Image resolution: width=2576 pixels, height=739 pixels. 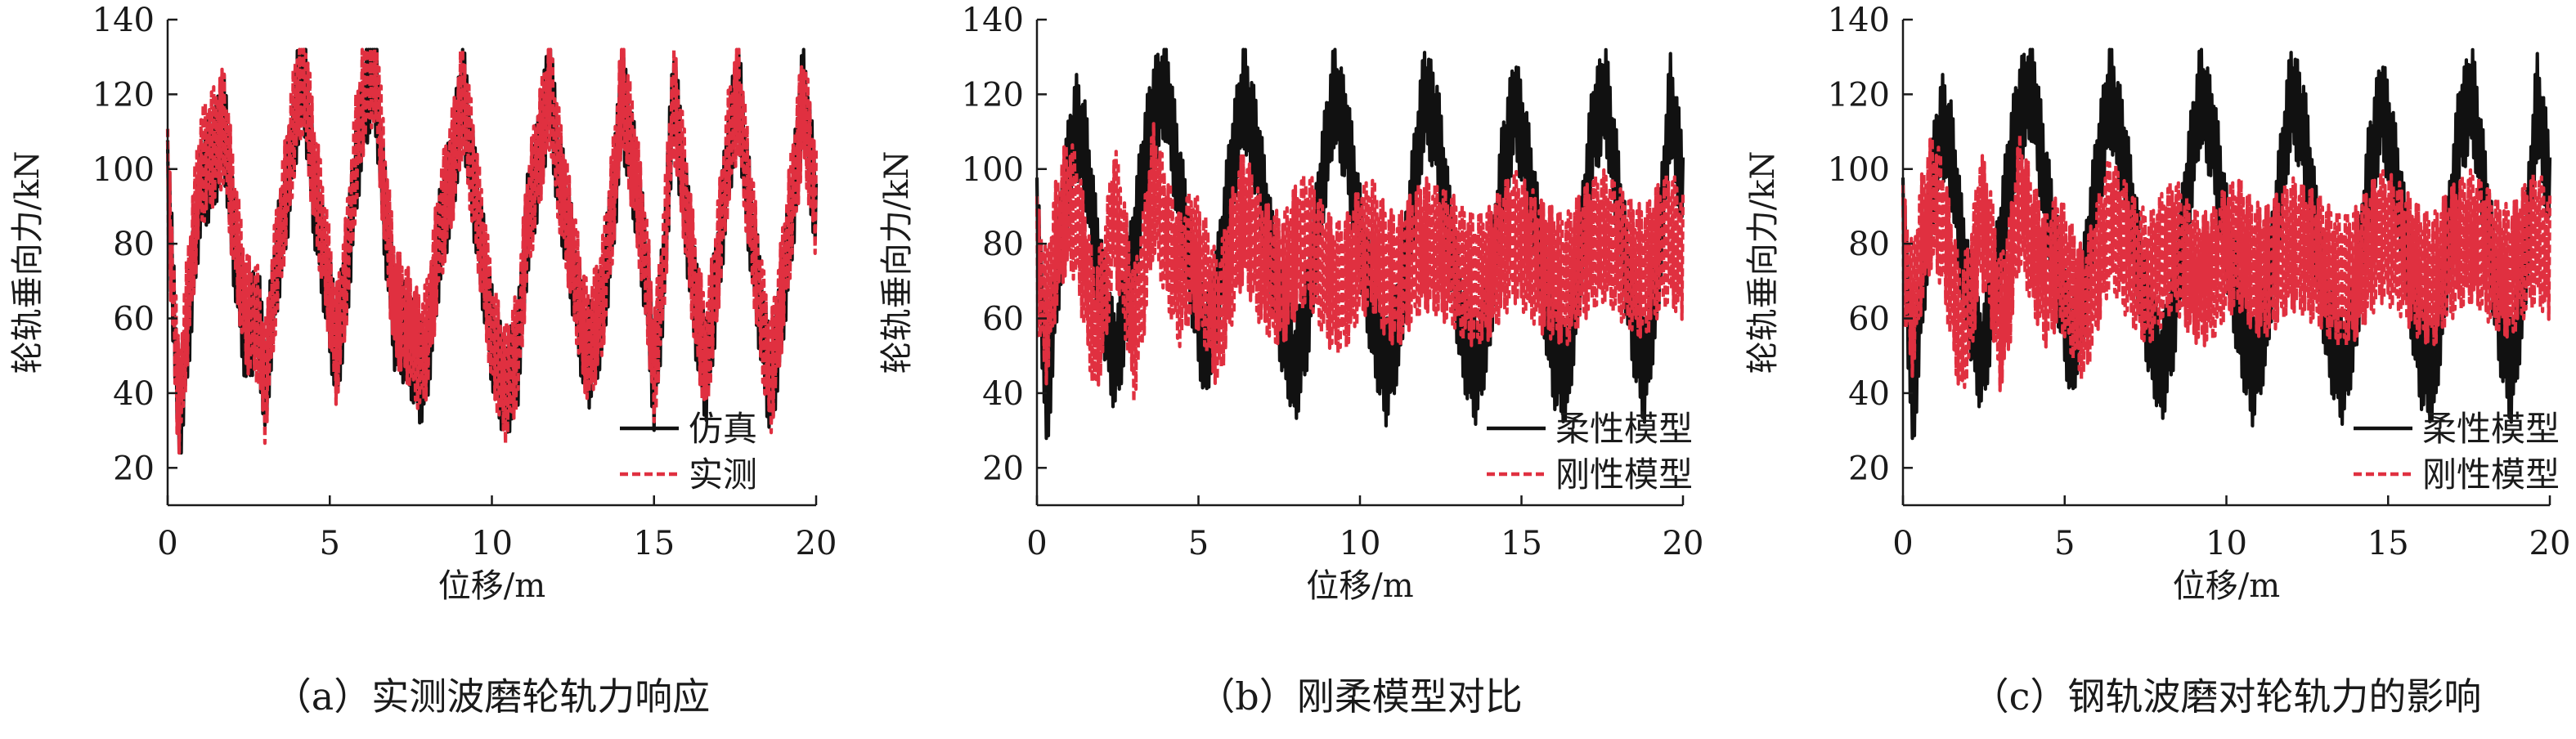 I want to click on panel-caption: （c）钢轨波磨对轮轨力的影响, so click(x=2227, y=696).